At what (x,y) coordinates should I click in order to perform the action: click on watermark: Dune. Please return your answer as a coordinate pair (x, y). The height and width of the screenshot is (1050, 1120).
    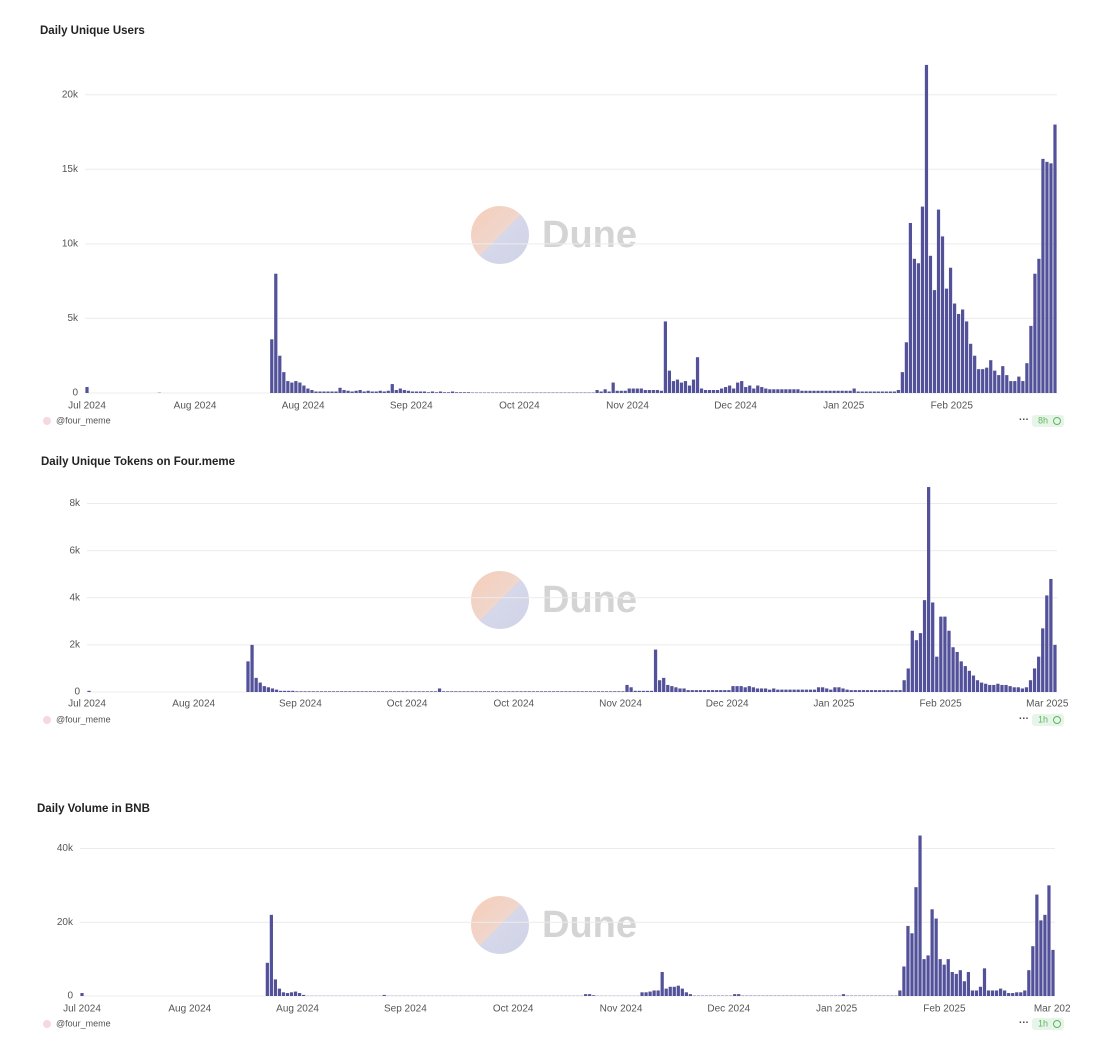
    Looking at the image, I should click on (589, 600).